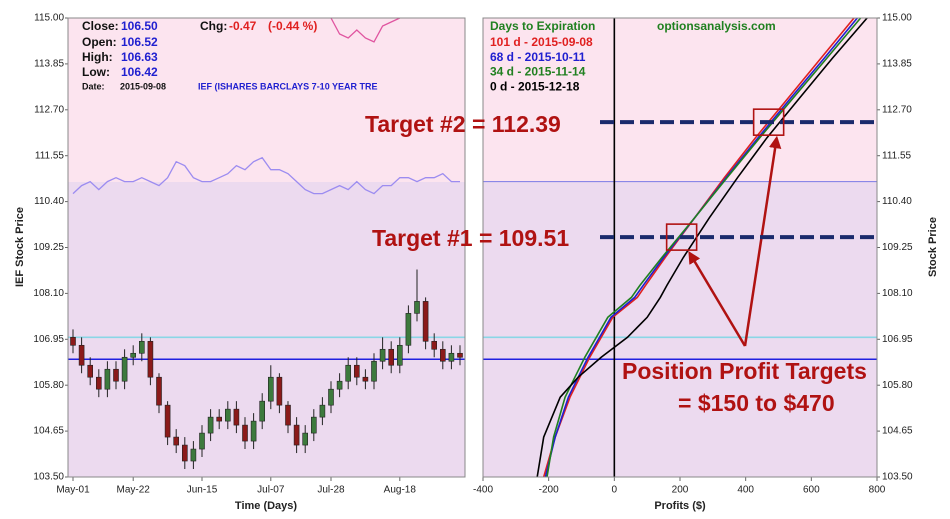 The width and height of the screenshot is (950, 519). What do you see at coordinates (470, 238) in the screenshot?
I see `target-label: Target #1 = 109.51` at bounding box center [470, 238].